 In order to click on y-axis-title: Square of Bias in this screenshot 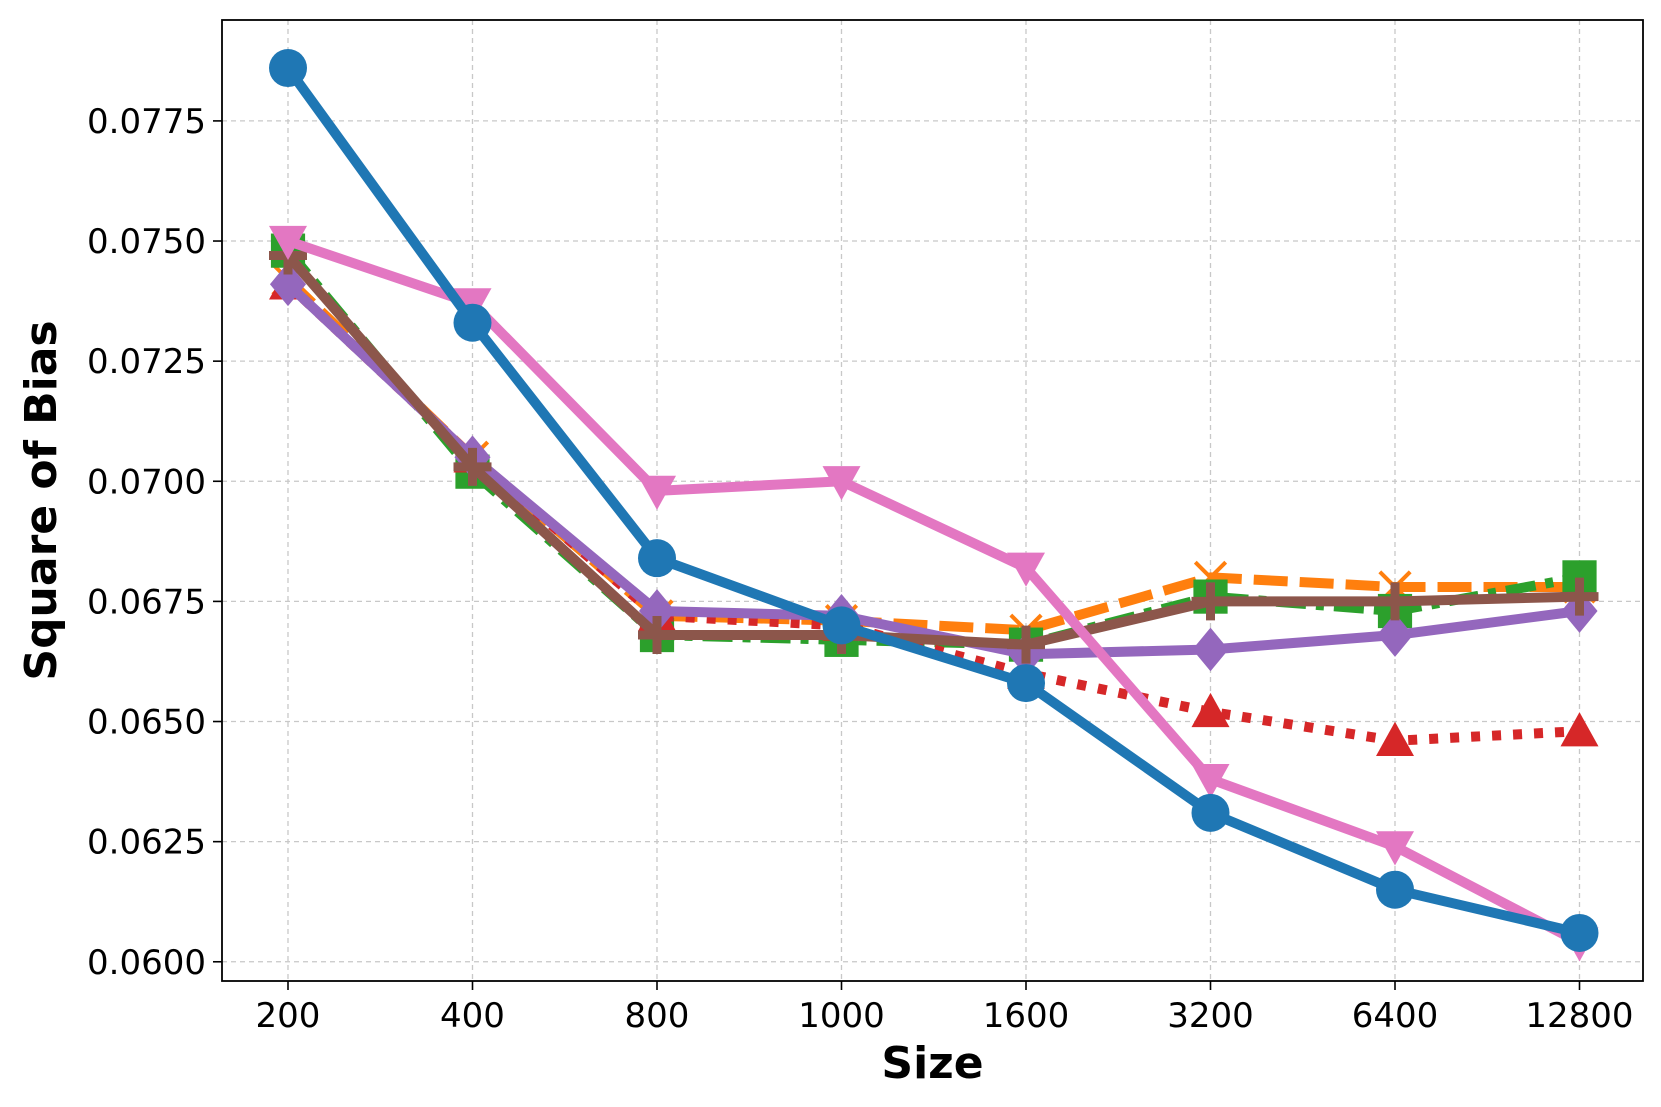, I will do `click(41, 500)`.